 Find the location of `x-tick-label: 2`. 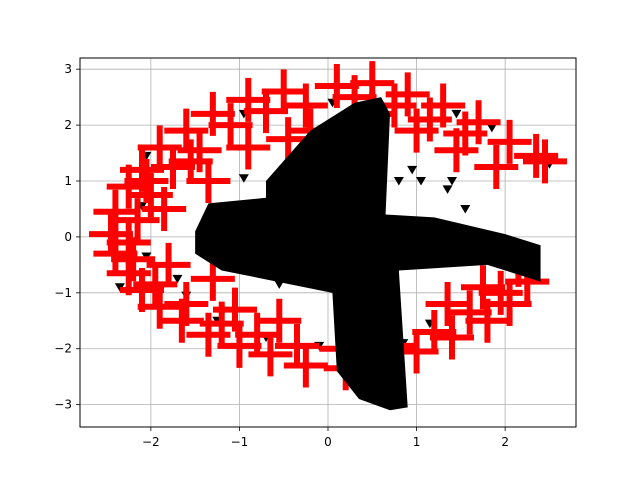

x-tick-label: 2 is located at coordinates (505, 442).